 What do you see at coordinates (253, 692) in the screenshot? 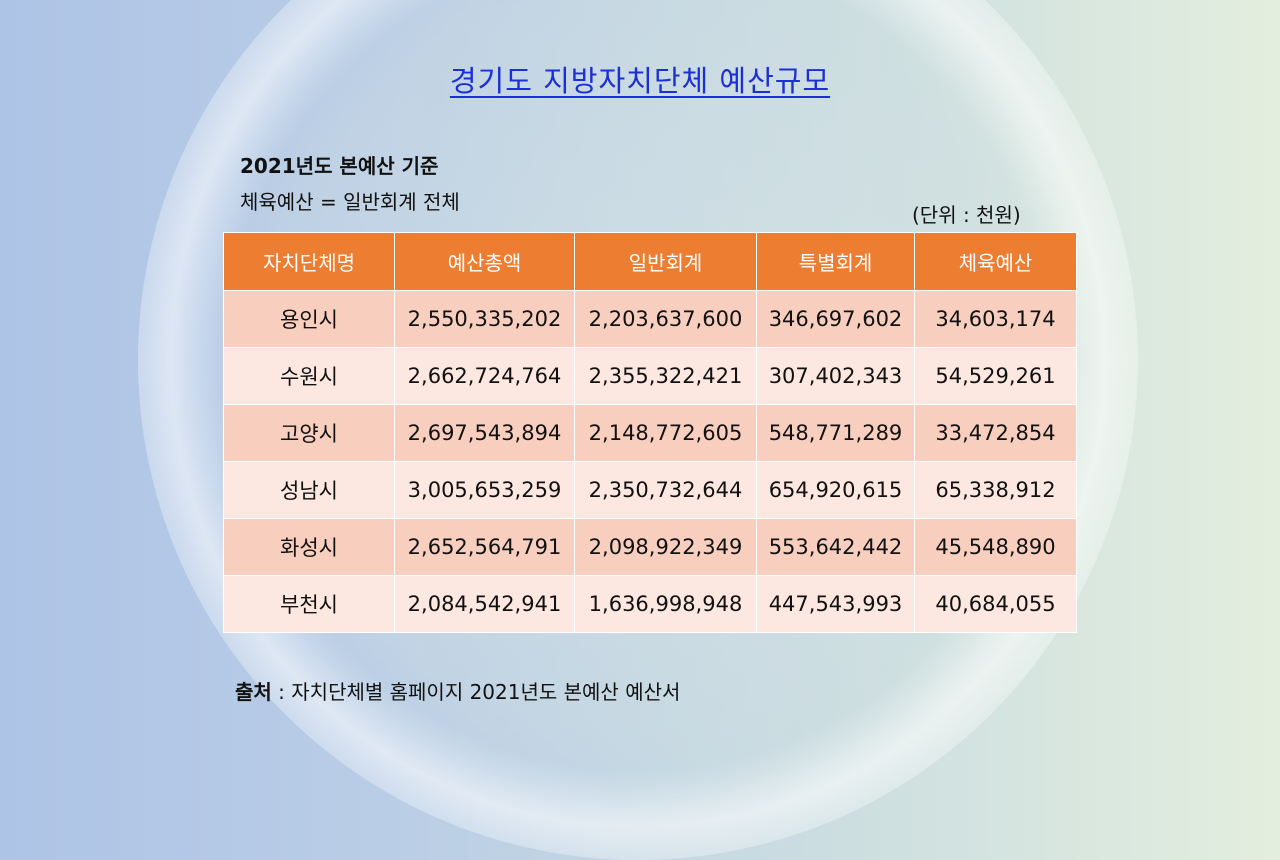
I see `source-label: 출처` at bounding box center [253, 692].